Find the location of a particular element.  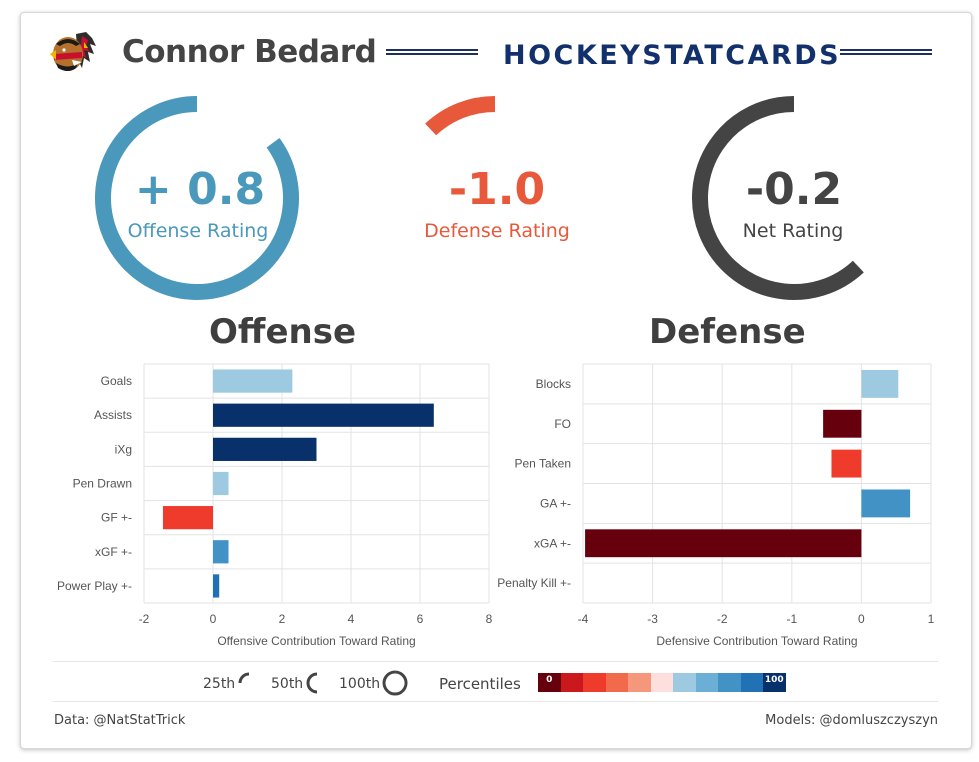

bar-ixg is located at coordinates (265, 449).